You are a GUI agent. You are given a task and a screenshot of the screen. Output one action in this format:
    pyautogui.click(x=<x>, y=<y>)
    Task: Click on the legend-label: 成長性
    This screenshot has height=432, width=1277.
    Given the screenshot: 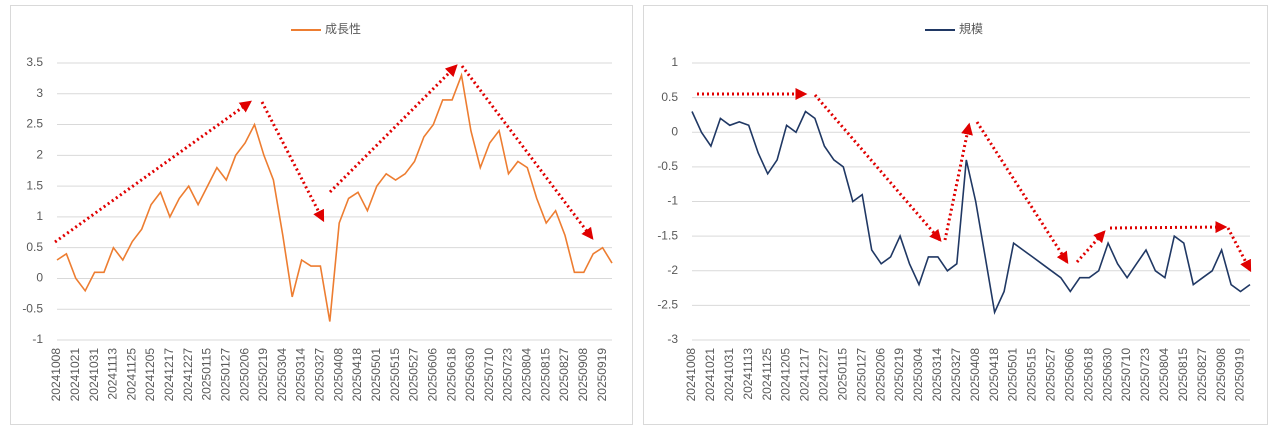 What is the action you would take?
    pyautogui.click(x=343, y=29)
    